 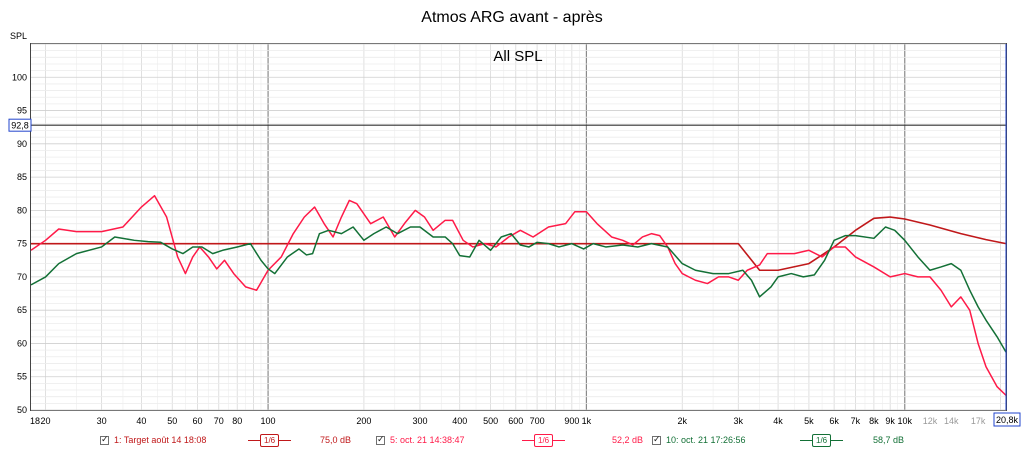 What do you see at coordinates (172, 421) in the screenshot?
I see `x-tick-label: 50` at bounding box center [172, 421].